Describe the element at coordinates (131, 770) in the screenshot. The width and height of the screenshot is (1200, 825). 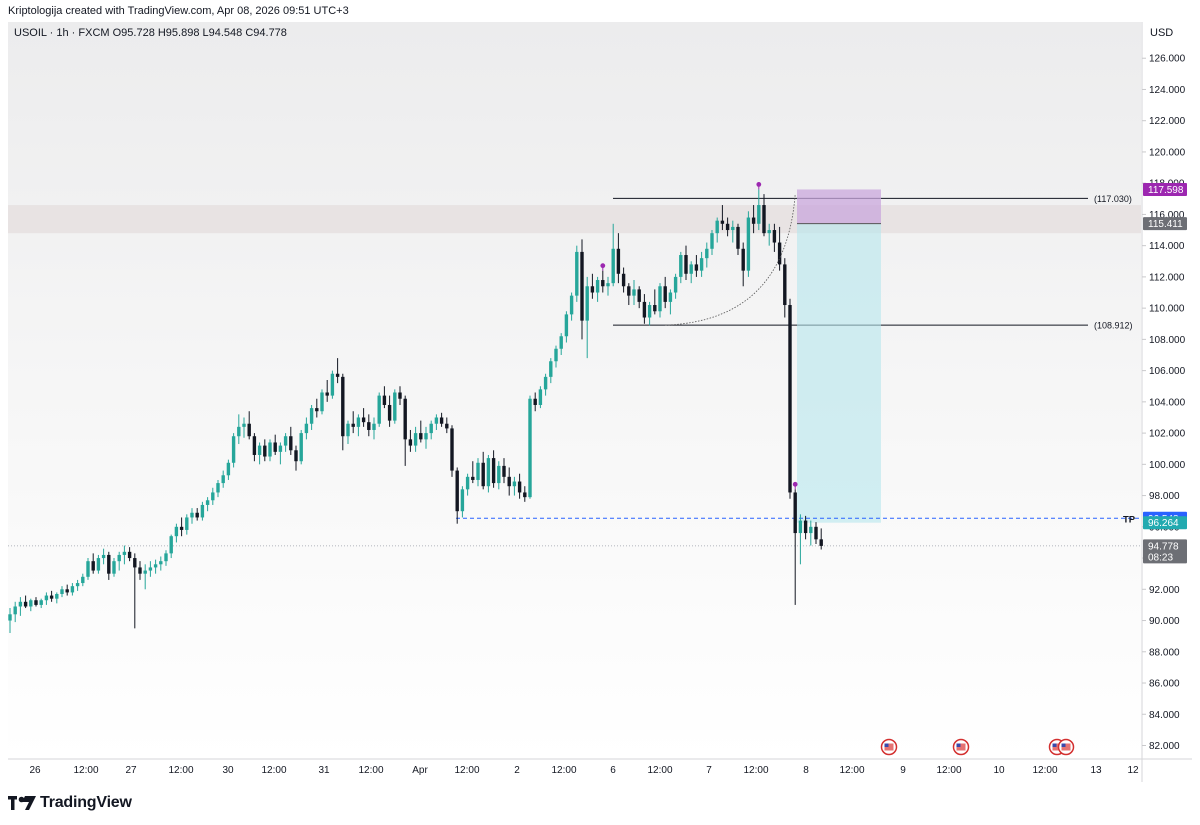
I see `x-tick-label: 27` at that location.